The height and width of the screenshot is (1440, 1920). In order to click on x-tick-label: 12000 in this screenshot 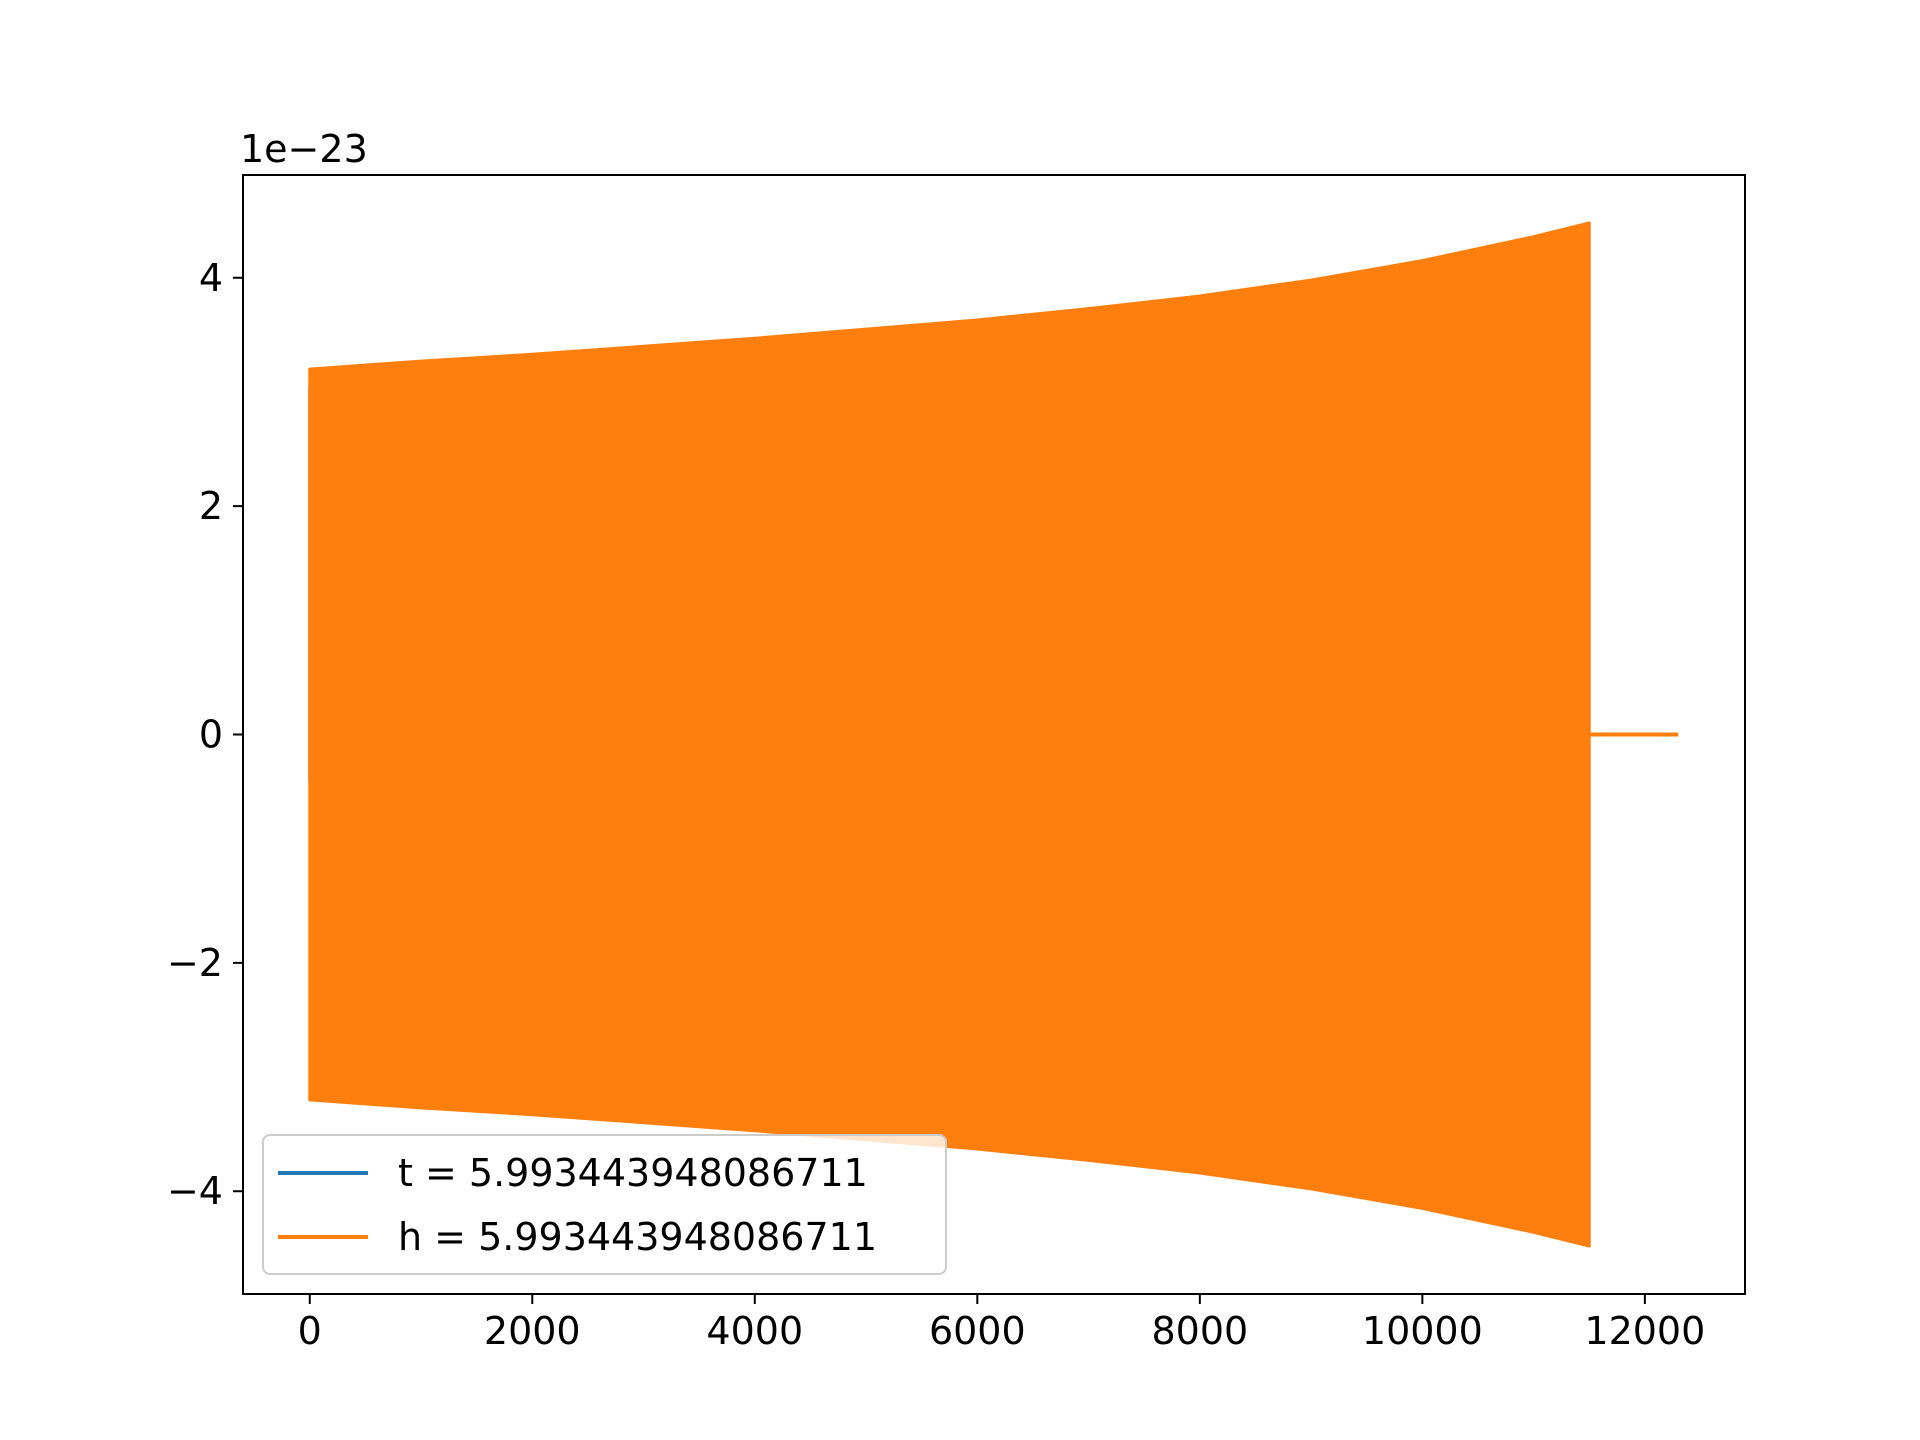, I will do `click(1644, 1331)`.